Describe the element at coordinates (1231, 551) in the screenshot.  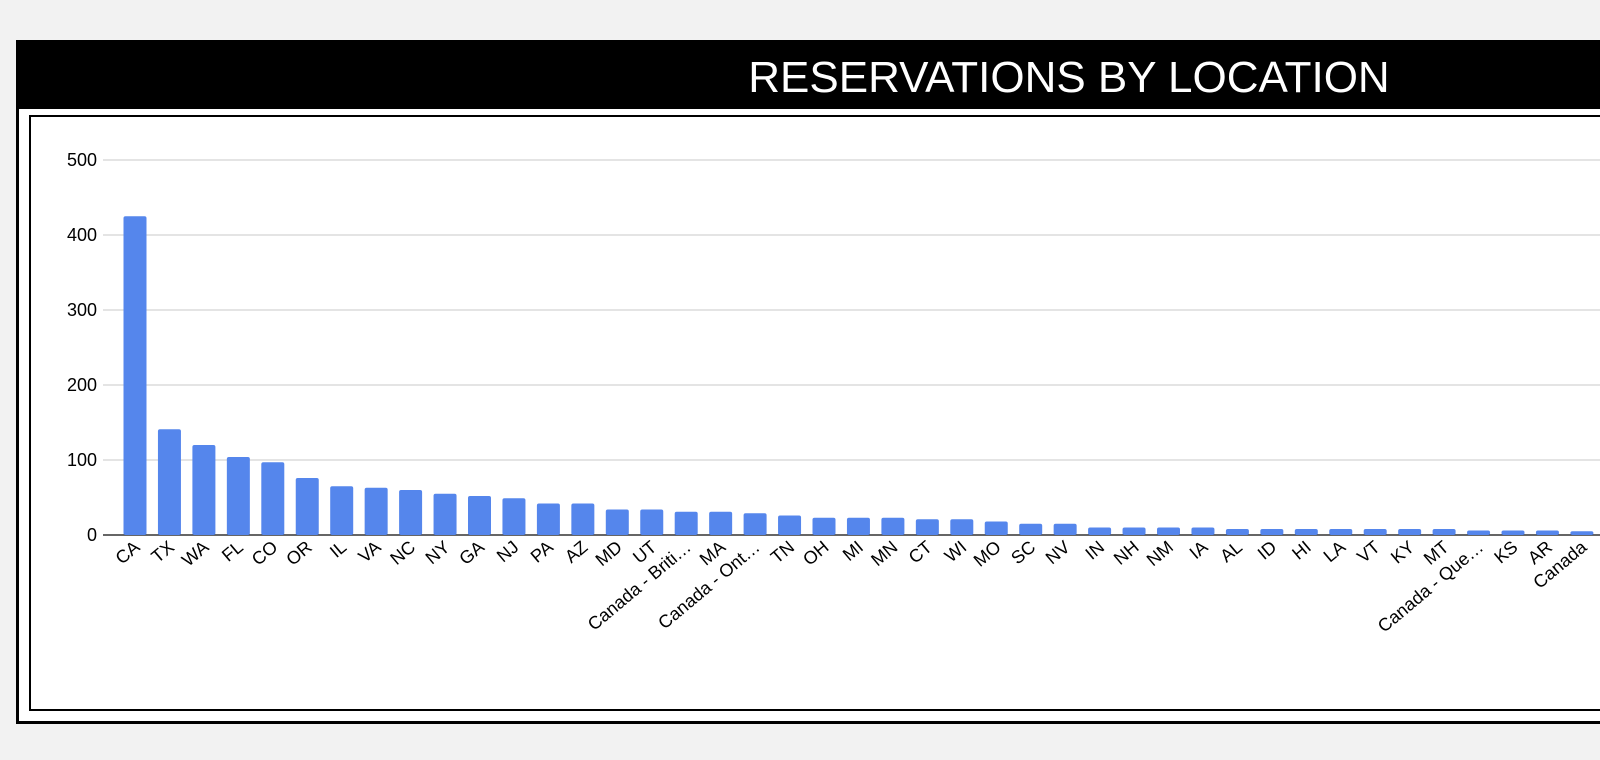
I see `x-tick-label: AL` at that location.